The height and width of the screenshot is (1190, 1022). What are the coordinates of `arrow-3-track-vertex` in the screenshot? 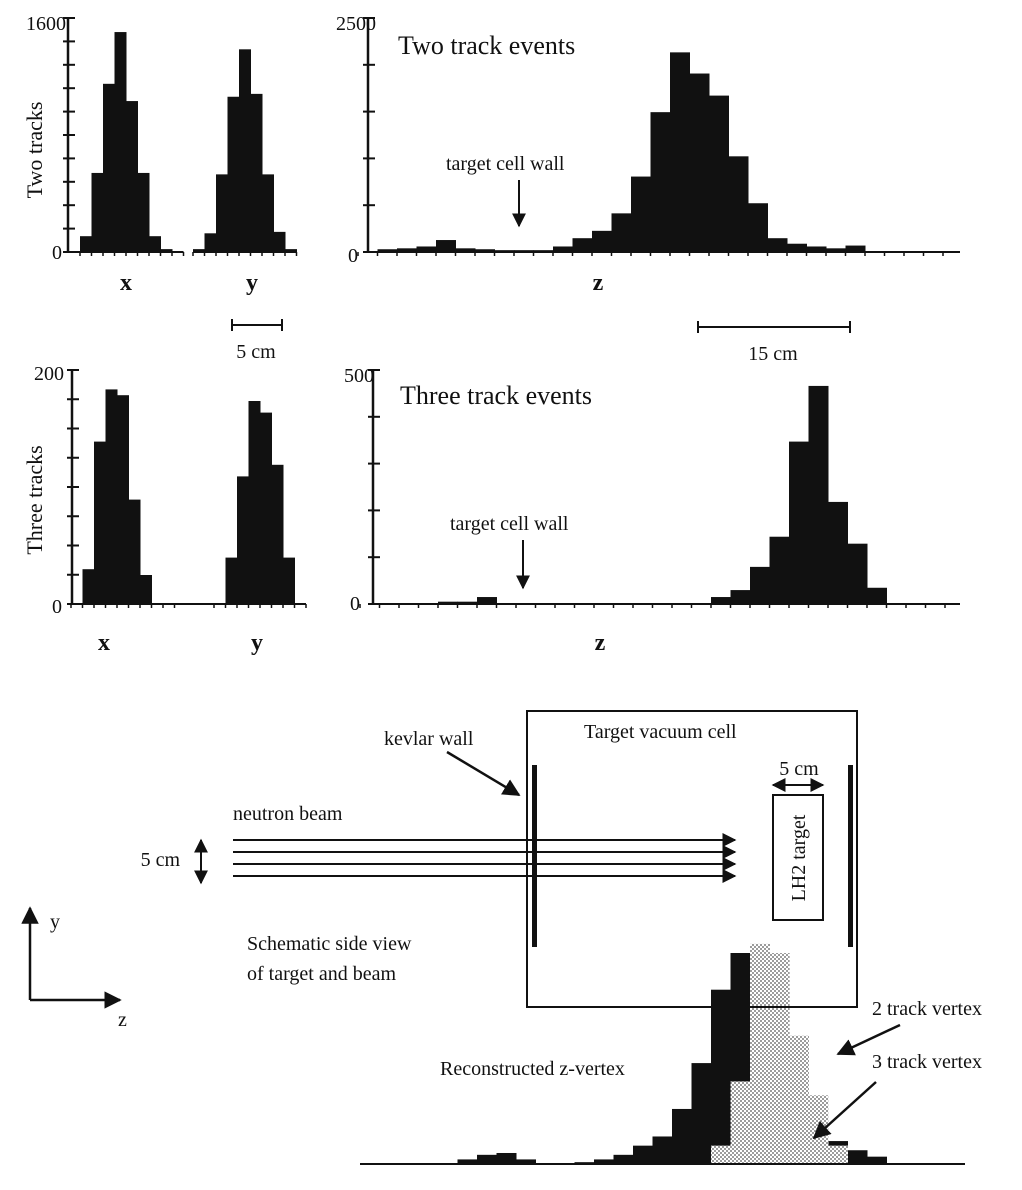 It's located at (844, 1110).